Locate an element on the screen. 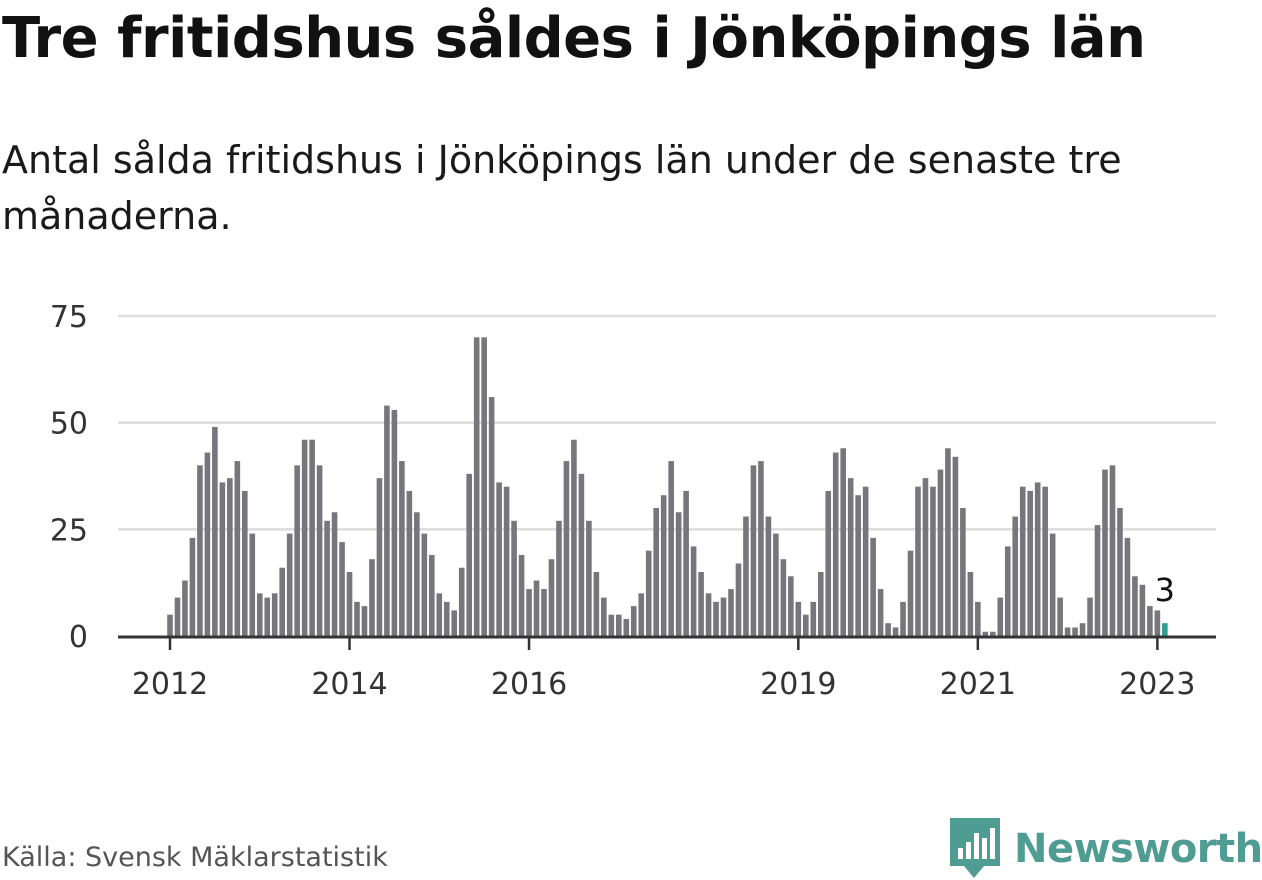 The width and height of the screenshot is (1262, 880). source-note: Källa: Svensk Mäklarstatistik is located at coordinates (195, 857).